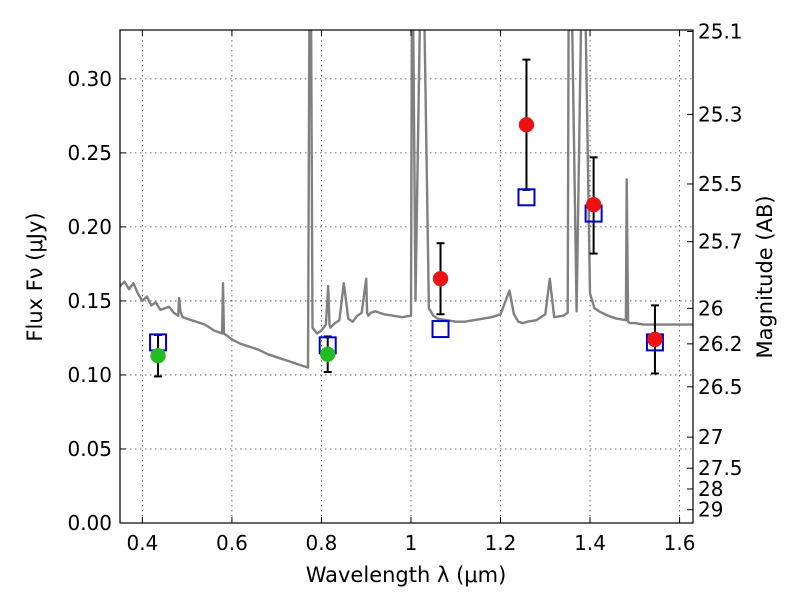 The width and height of the screenshot is (800, 600). What do you see at coordinates (89, 153) in the screenshot?
I see `y-tick-label: 0.25` at bounding box center [89, 153].